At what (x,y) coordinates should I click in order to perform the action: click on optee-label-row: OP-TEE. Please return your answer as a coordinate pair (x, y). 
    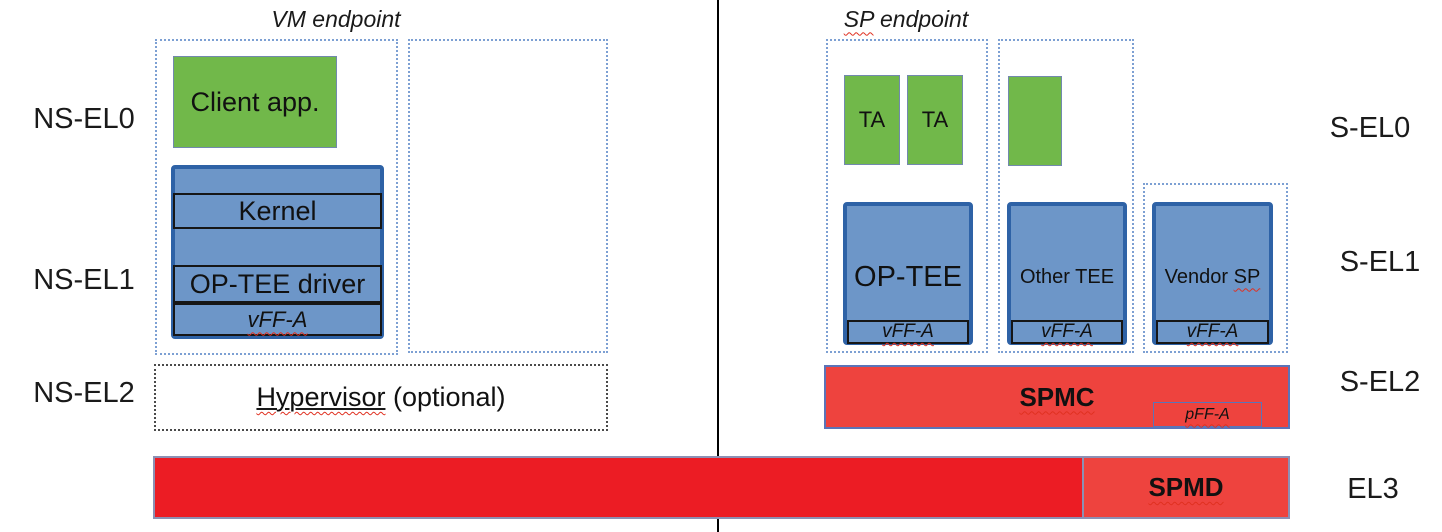
    Looking at the image, I should click on (908, 277).